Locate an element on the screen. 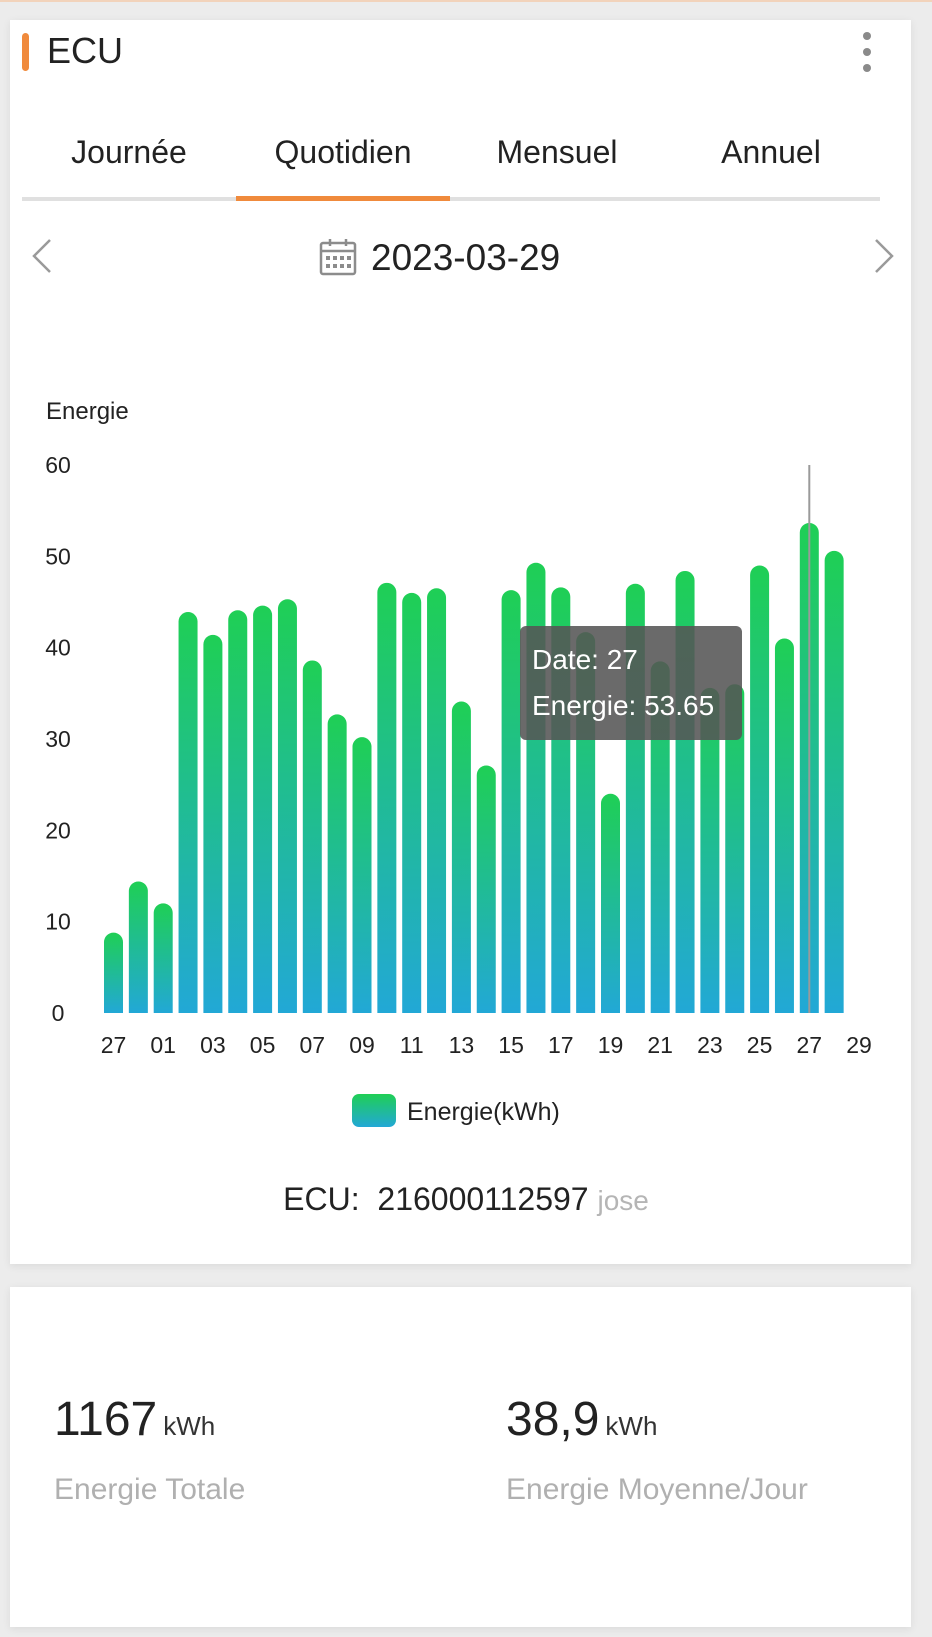  next-date-icon is located at coordinates (880, 256).